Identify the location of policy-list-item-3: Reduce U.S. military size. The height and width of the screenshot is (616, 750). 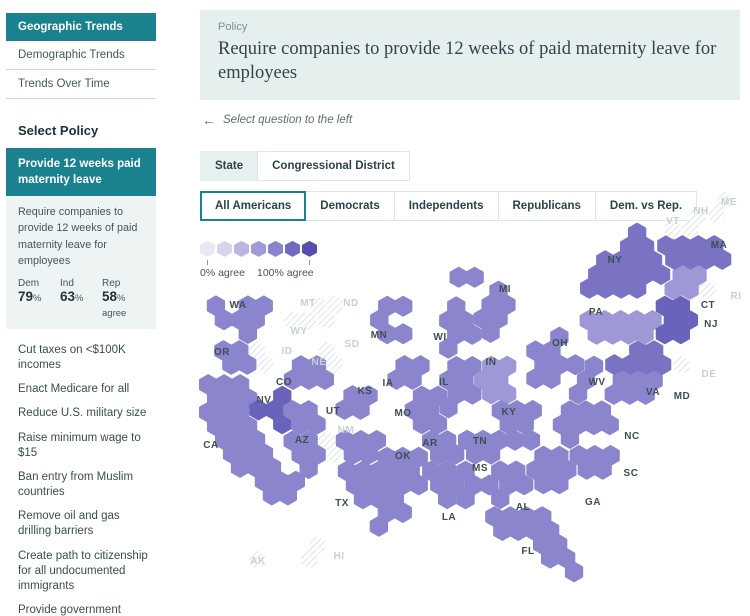
(82, 413).